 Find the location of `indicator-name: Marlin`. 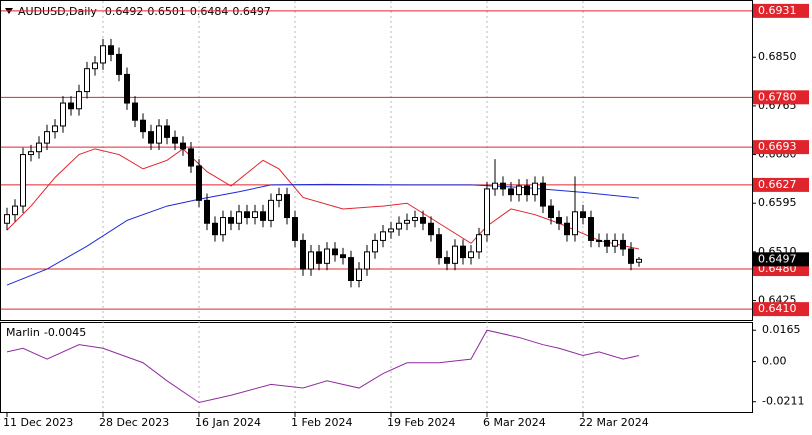

indicator-name: Marlin is located at coordinates (23, 332).